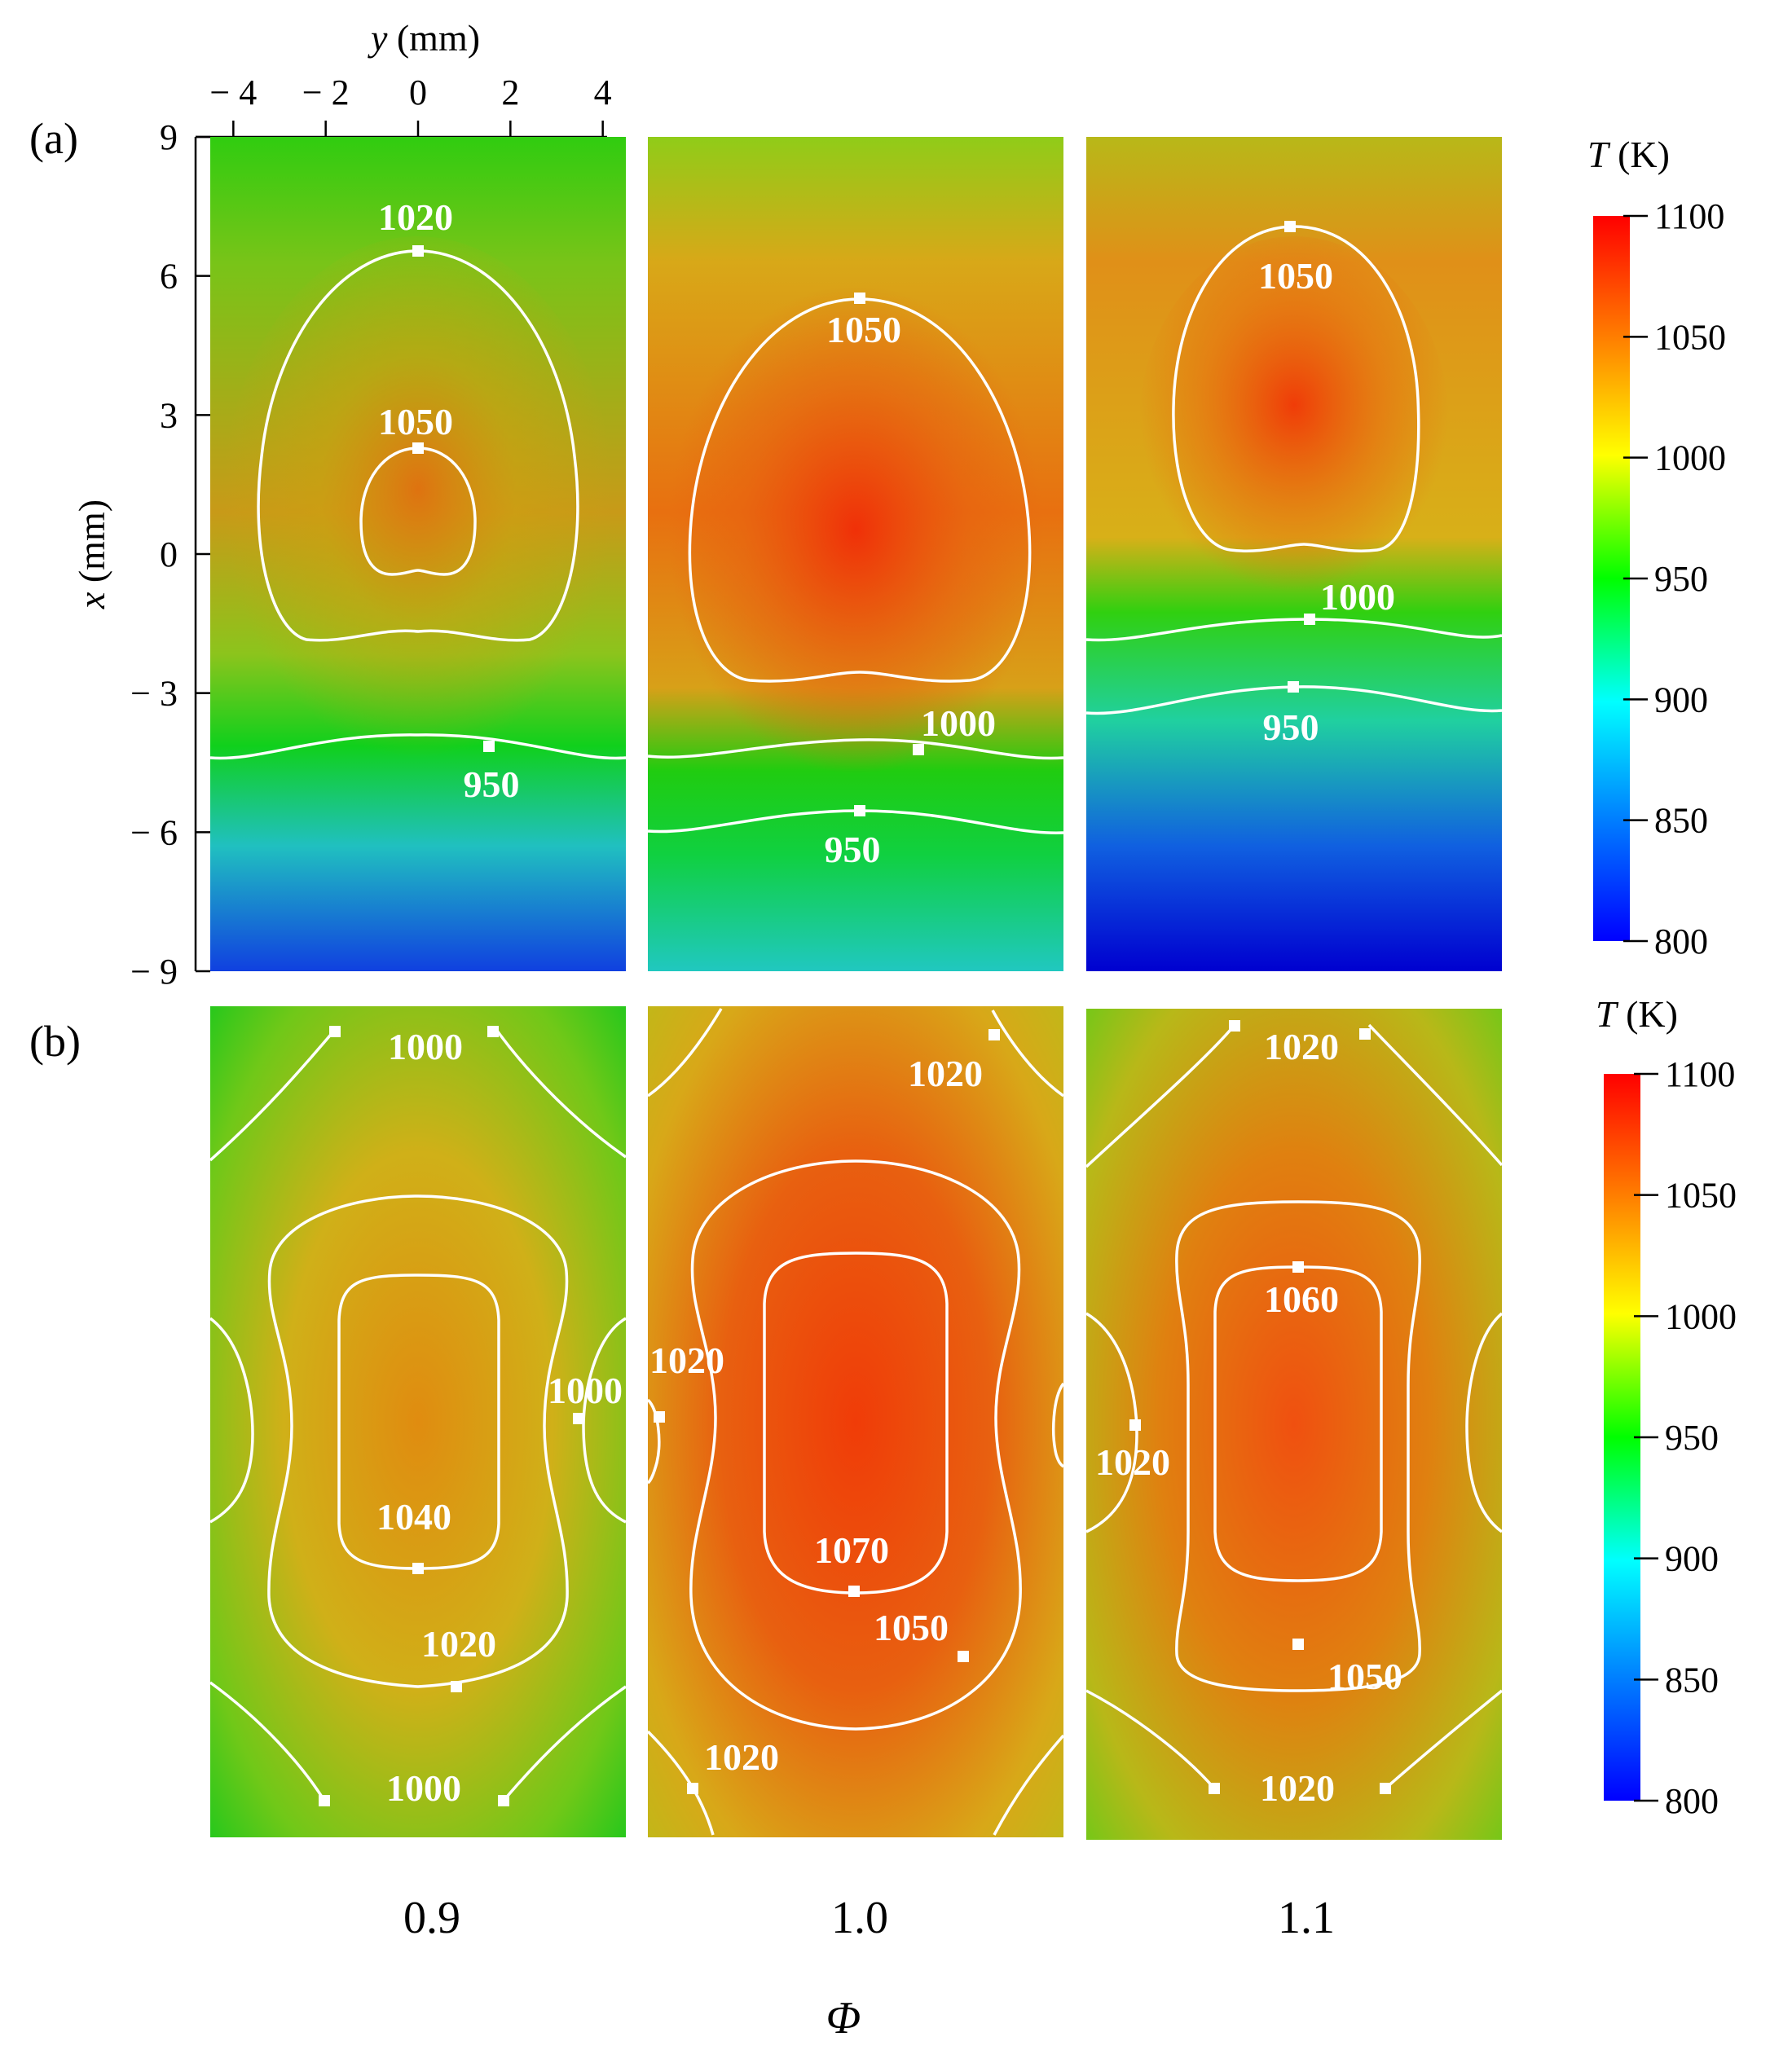 This screenshot has width=1792, height=2050. I want to click on contour-label-a1-1050: 1050, so click(416, 421).